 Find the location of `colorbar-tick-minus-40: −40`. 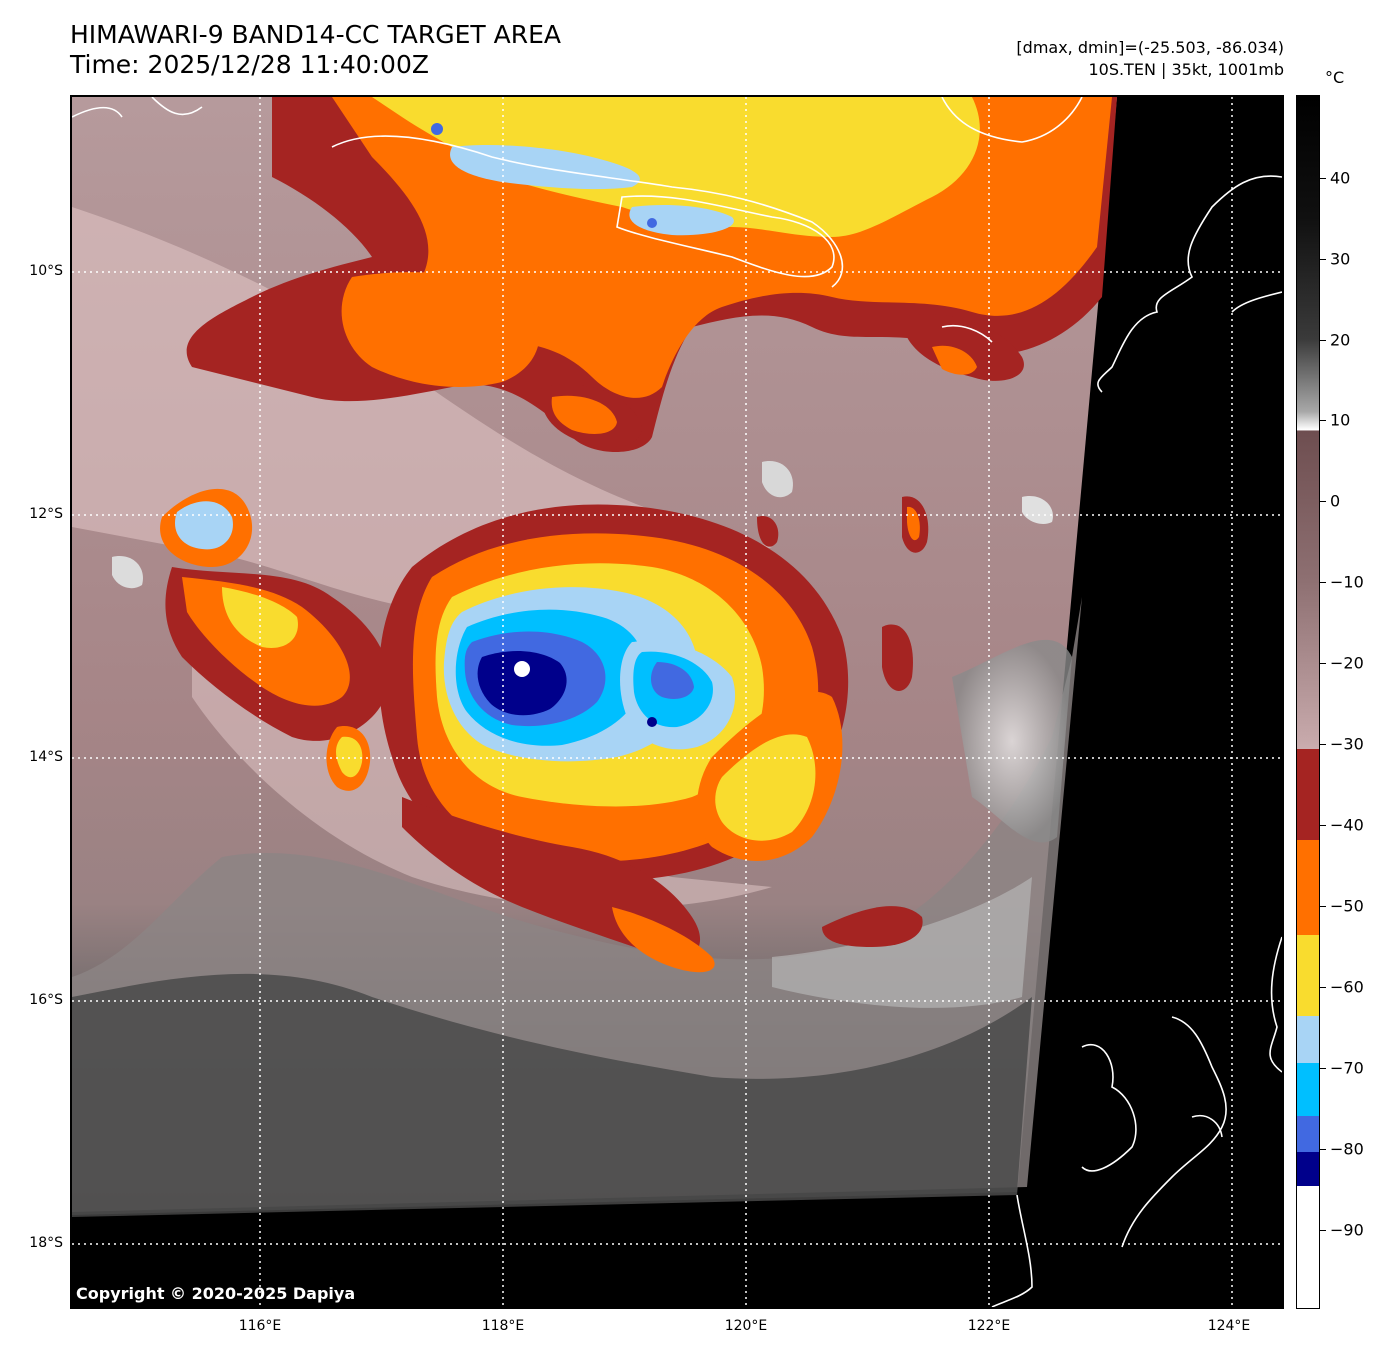

colorbar-tick-minus-40: −40 is located at coordinates (1347, 825).